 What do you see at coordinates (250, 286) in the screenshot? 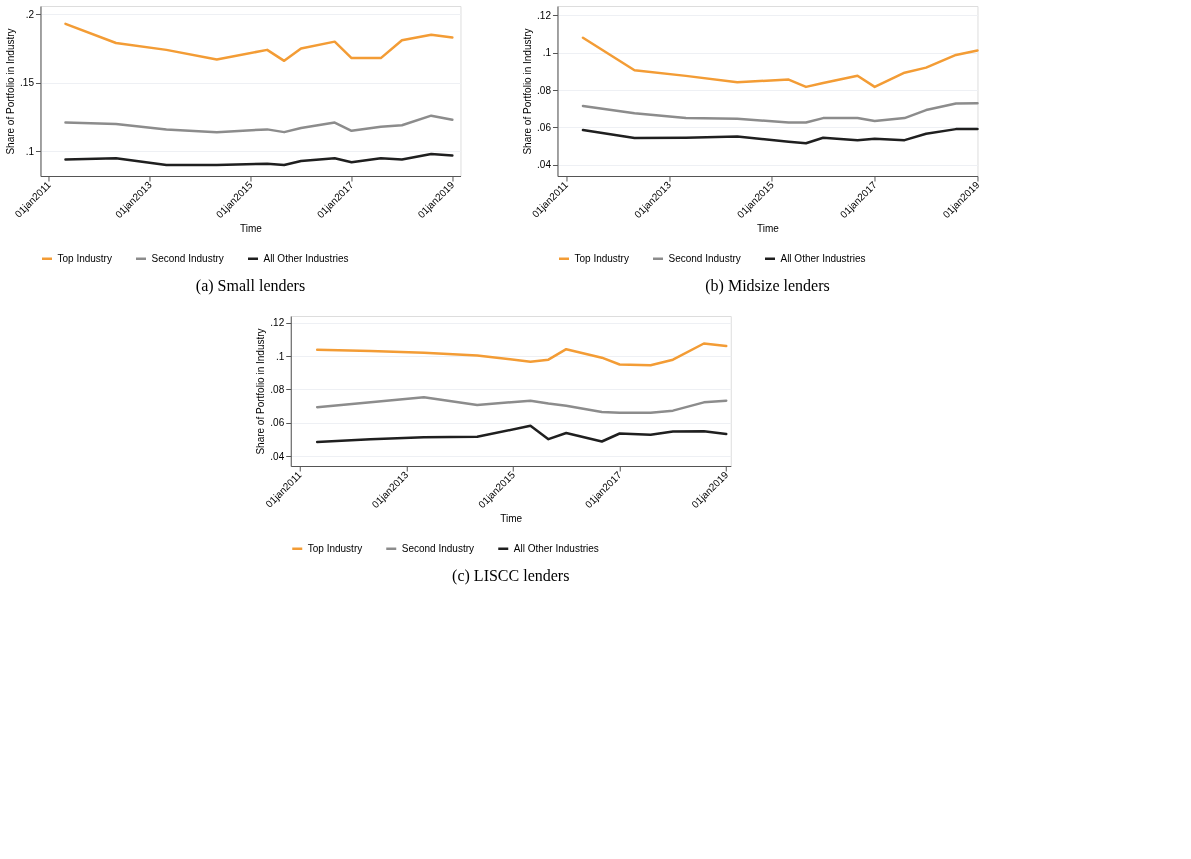
I see `text: (a) Small lenders` at bounding box center [250, 286].